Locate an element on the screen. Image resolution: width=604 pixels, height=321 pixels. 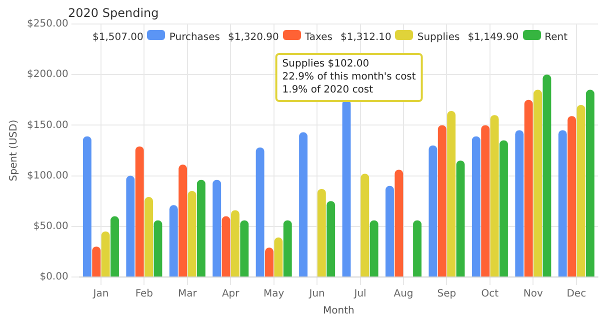
legend-label: Taxes is located at coordinates (318, 37).